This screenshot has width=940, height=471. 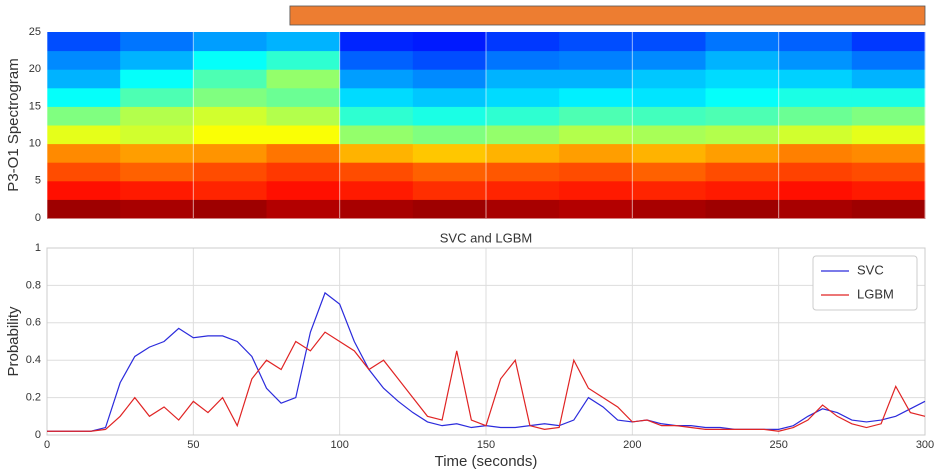 What do you see at coordinates (339, 445) in the screenshot?
I see `x-tick-label: 100` at bounding box center [339, 445].